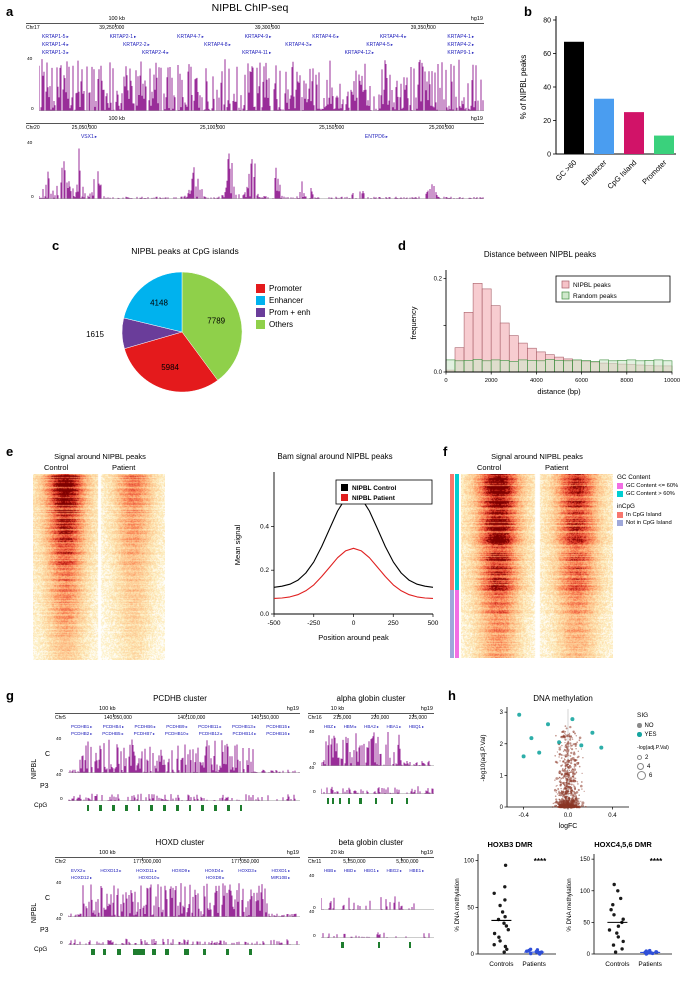 The image size is (685, 992). What do you see at coordinates (454, 566) in the screenshot?
I see `heatmap-annotation-strips` at bounding box center [454, 566].